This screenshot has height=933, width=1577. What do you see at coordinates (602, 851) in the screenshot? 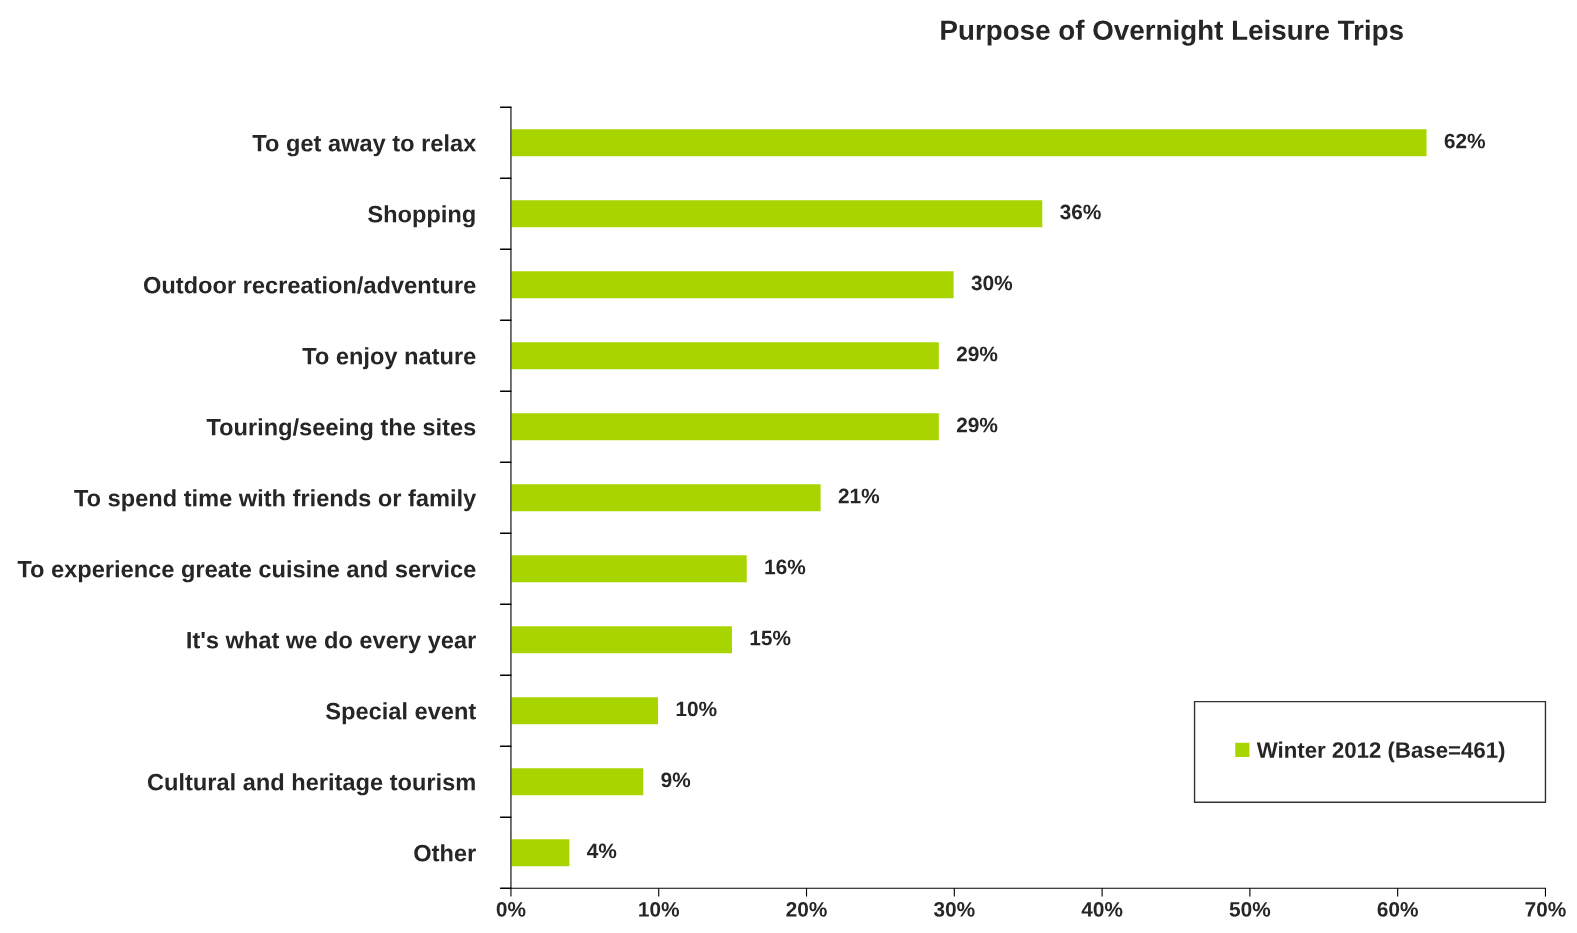
I see `data-label: 4%` at bounding box center [602, 851].